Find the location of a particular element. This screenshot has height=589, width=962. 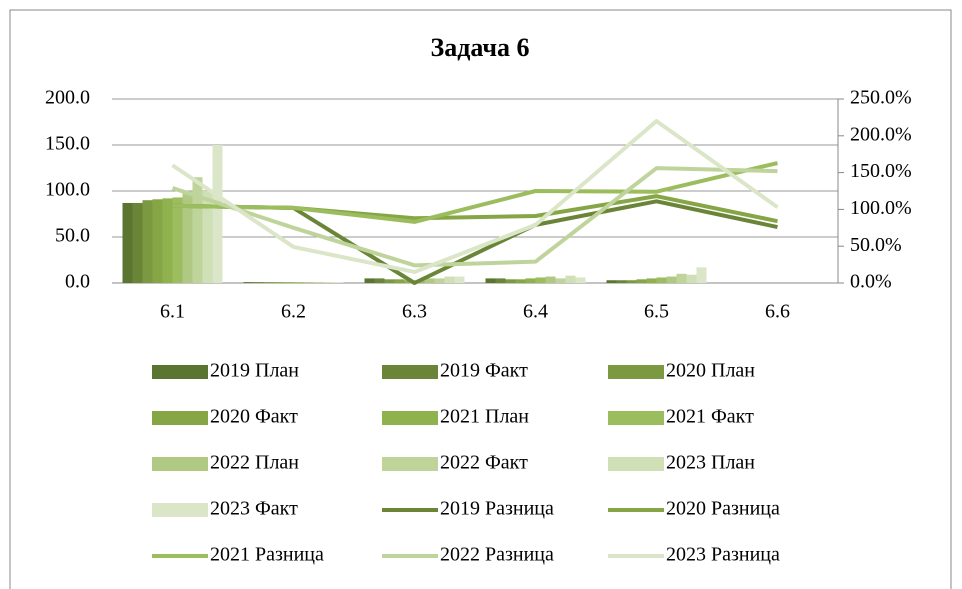

x-tick-label: 6.5 is located at coordinates (656, 312).